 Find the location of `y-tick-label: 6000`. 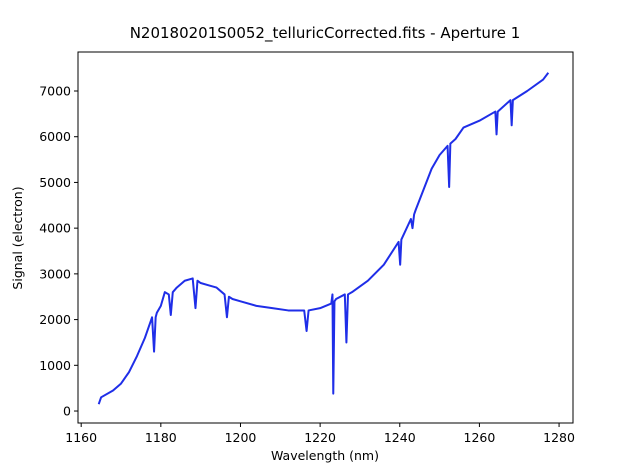

y-tick-label: 6000 is located at coordinates (55, 136).